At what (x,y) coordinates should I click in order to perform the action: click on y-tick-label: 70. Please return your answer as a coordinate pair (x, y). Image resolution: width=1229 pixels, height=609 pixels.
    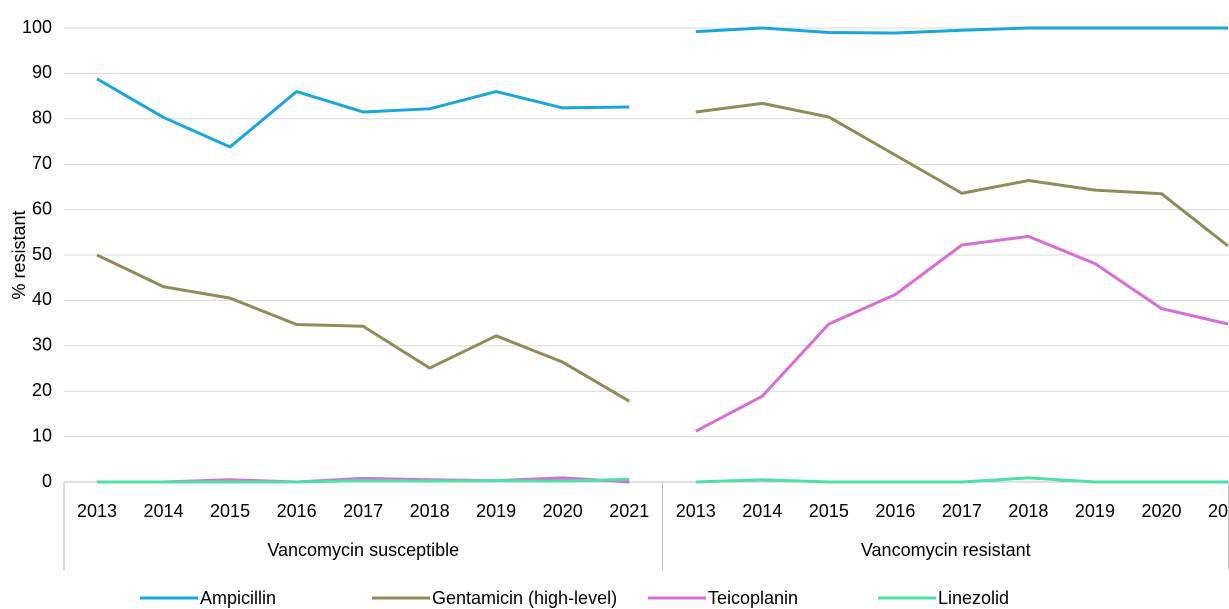
    Looking at the image, I should click on (42, 163).